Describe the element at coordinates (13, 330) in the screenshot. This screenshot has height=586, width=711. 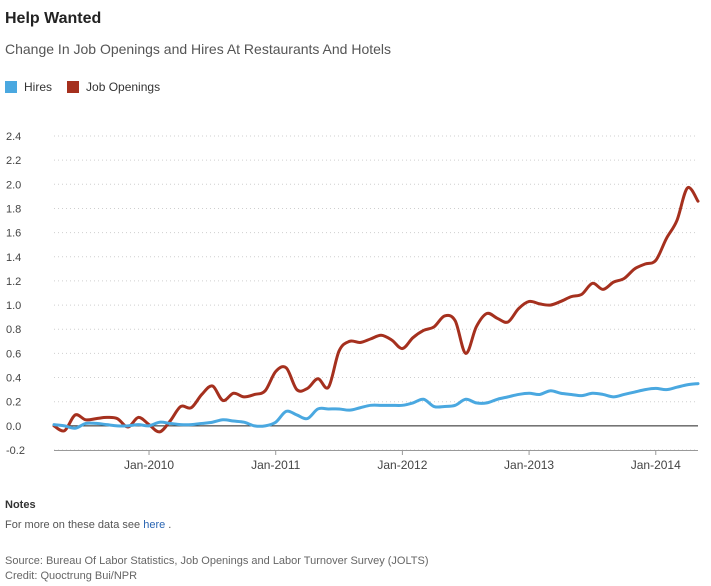
I see `y-tick-label: 0.8` at that location.